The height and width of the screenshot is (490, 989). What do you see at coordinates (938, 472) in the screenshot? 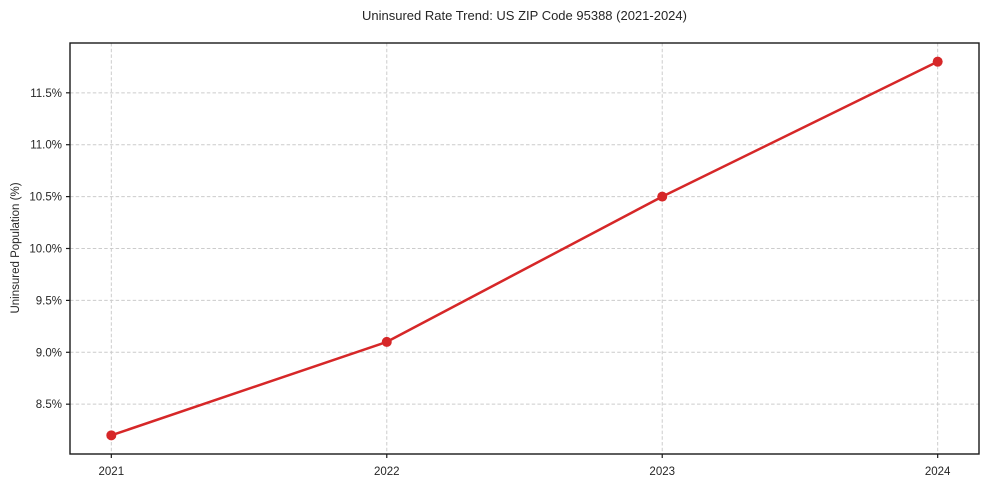
I see `x-tick-label: 2024` at bounding box center [938, 472].